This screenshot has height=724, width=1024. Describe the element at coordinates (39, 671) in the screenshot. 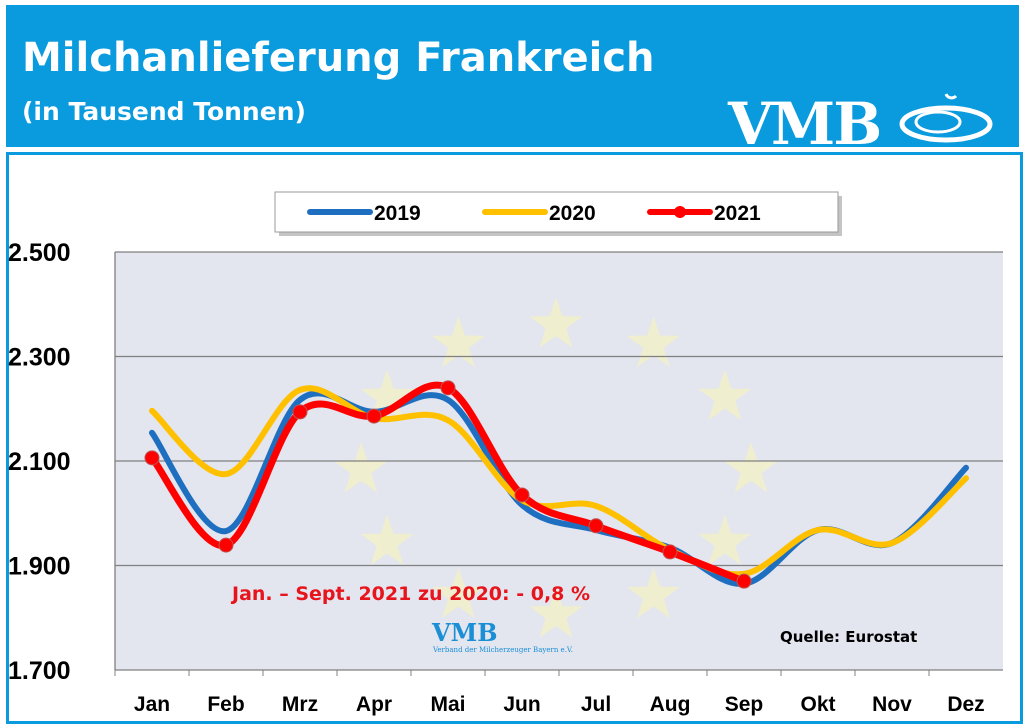

I see `y-tick-label: 1.700` at that location.